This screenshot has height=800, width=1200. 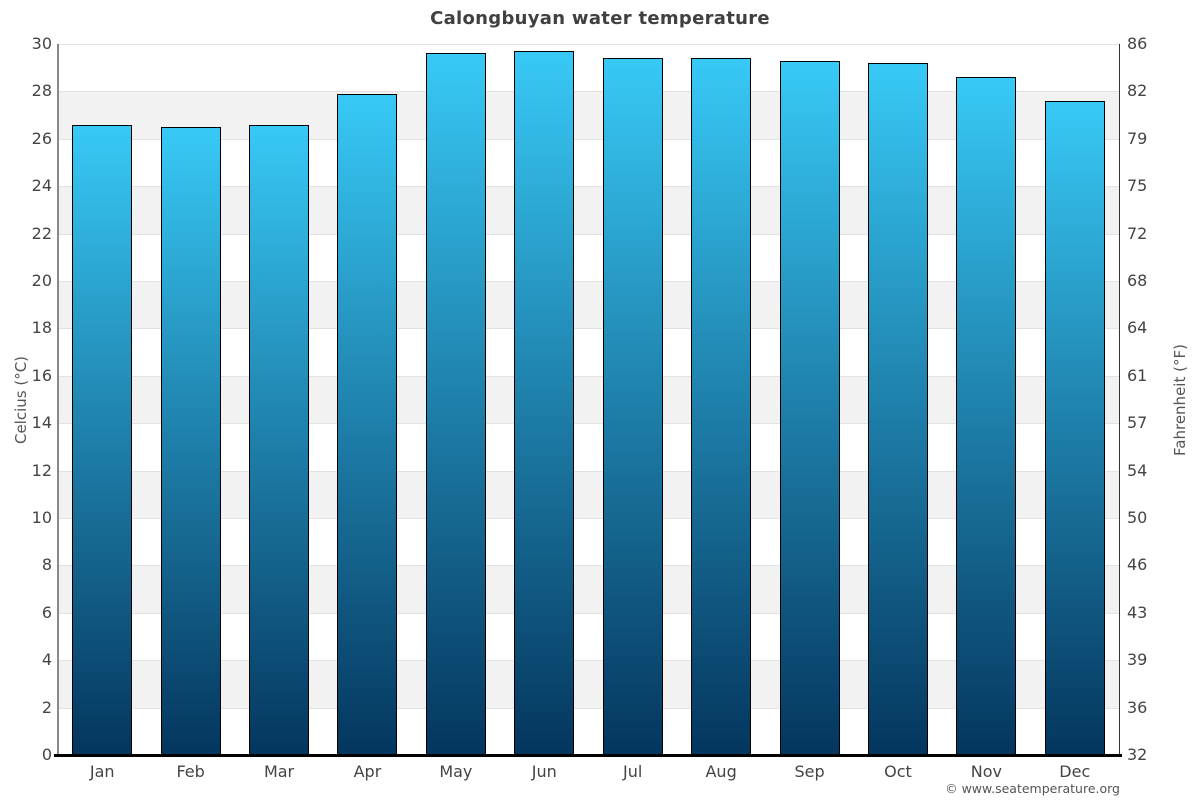 I want to click on month-label: May, so click(x=456, y=771).